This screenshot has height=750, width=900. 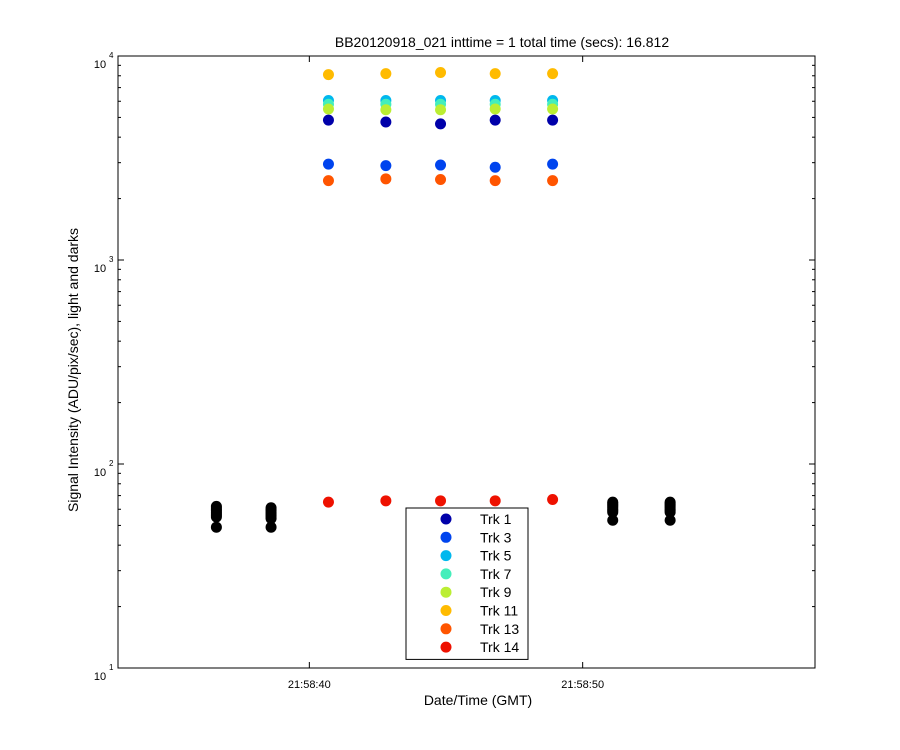 What do you see at coordinates (309, 685) in the screenshot?
I see `x-tick-label: 21:58:40` at bounding box center [309, 685].